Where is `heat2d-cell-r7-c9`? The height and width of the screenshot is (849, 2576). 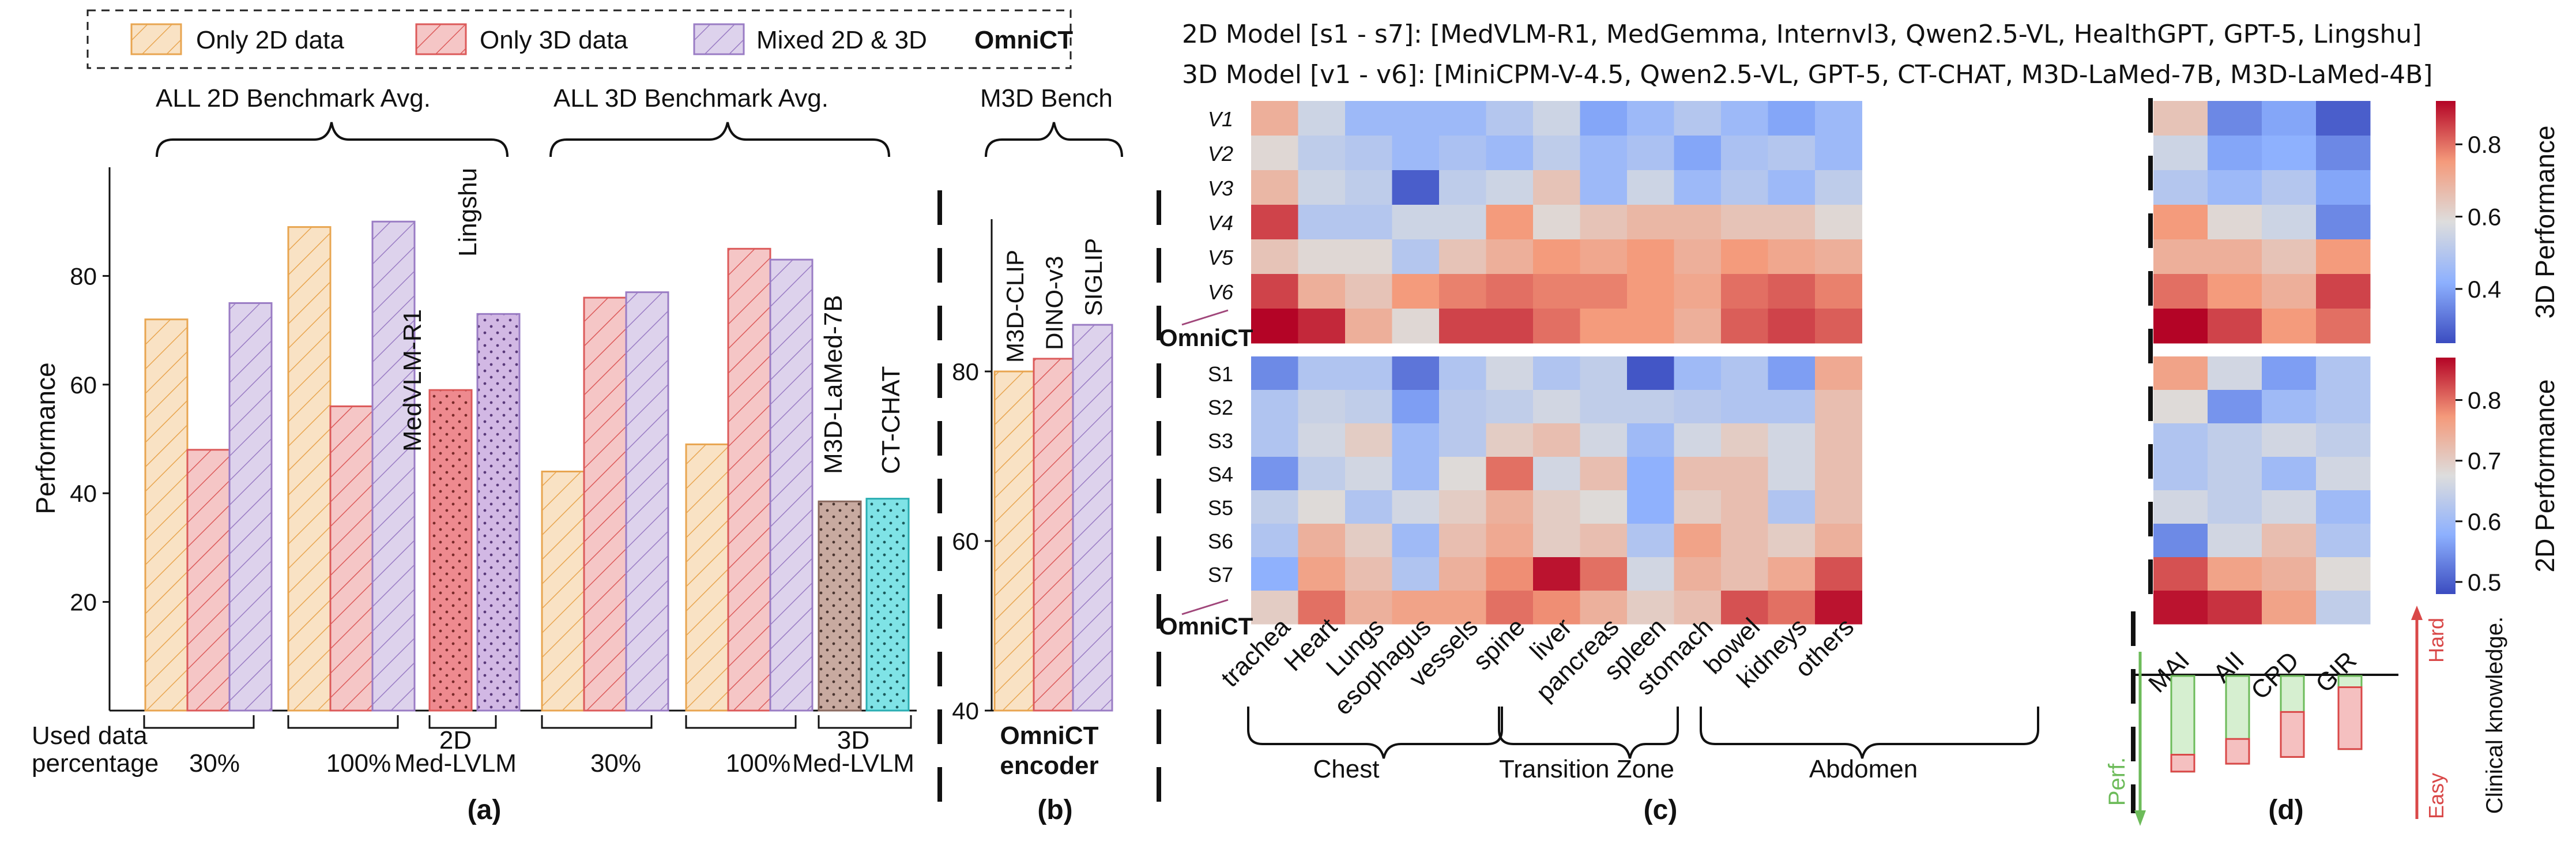 heat2d-cell-r7-c9 is located at coordinates (1698, 608).